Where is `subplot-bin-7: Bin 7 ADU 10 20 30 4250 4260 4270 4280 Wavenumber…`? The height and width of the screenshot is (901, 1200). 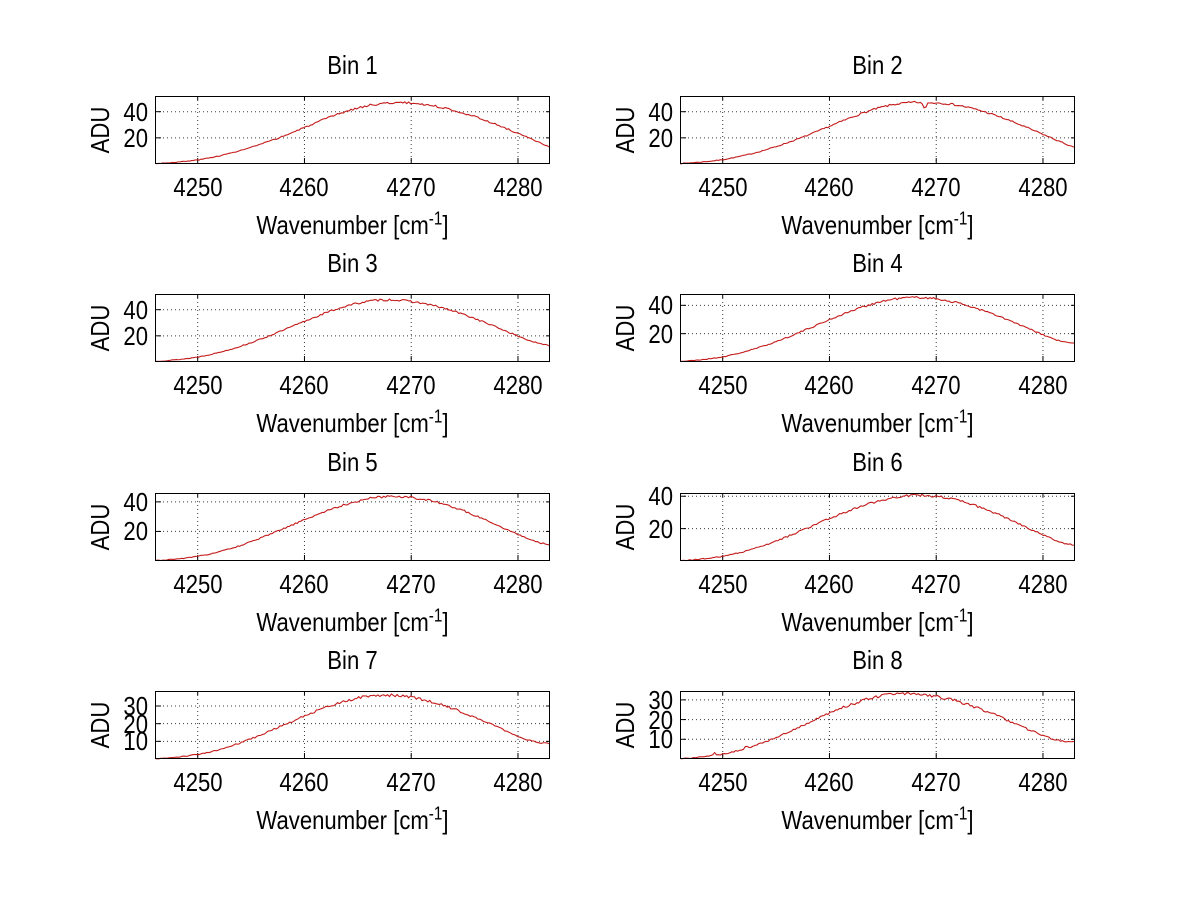
subplot-bin-7: Bin 7 ADU 10 20 30 4250 4260 4270 4280 Wavenumber… is located at coordinates (352, 745).